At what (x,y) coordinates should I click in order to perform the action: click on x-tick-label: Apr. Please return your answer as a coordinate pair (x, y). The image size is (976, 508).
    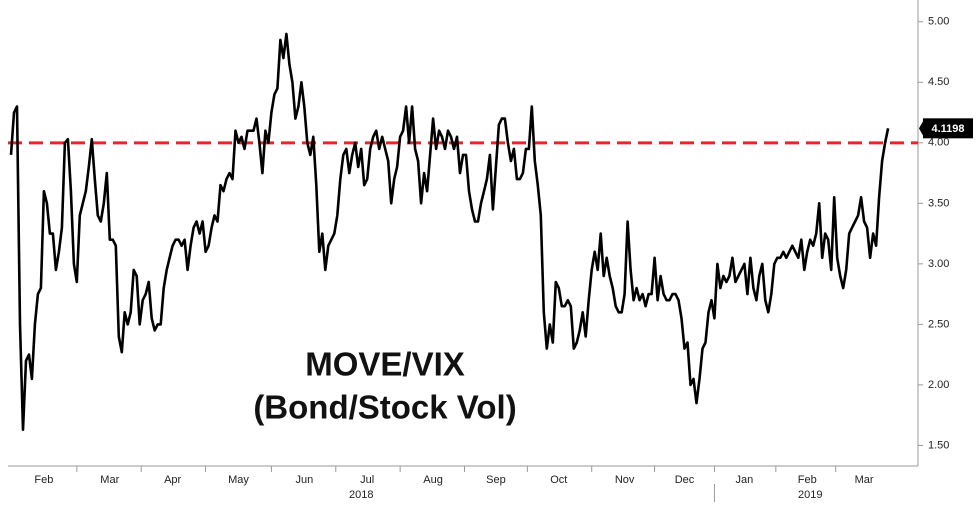
    Looking at the image, I should click on (172, 480).